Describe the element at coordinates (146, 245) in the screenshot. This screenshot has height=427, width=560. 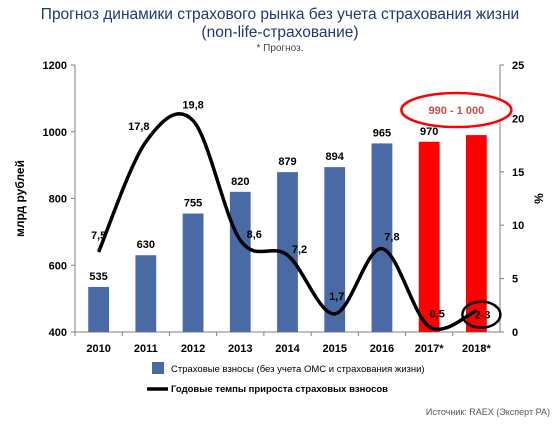
I see `bar-data-label: 630` at that location.